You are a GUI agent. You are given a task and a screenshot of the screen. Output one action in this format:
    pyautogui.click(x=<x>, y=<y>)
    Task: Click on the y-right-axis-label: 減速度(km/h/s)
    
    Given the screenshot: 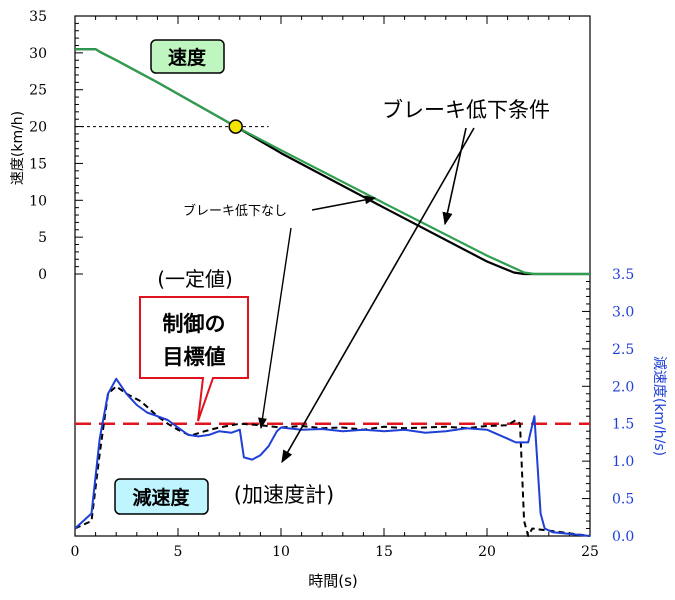 What is the action you would take?
    pyautogui.click(x=659, y=406)
    